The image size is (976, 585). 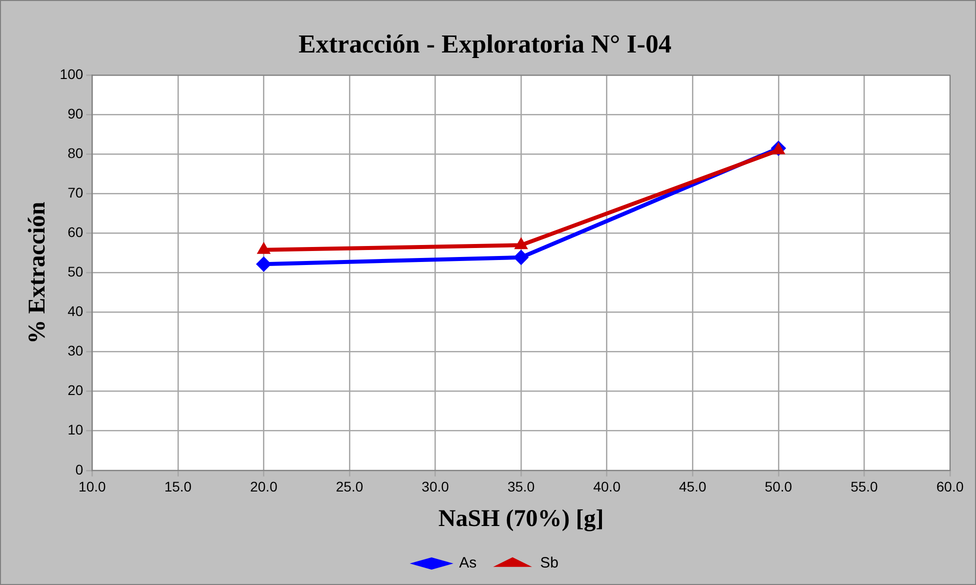 What do you see at coordinates (76, 153) in the screenshot?
I see `y-tick-label: 80` at bounding box center [76, 153].